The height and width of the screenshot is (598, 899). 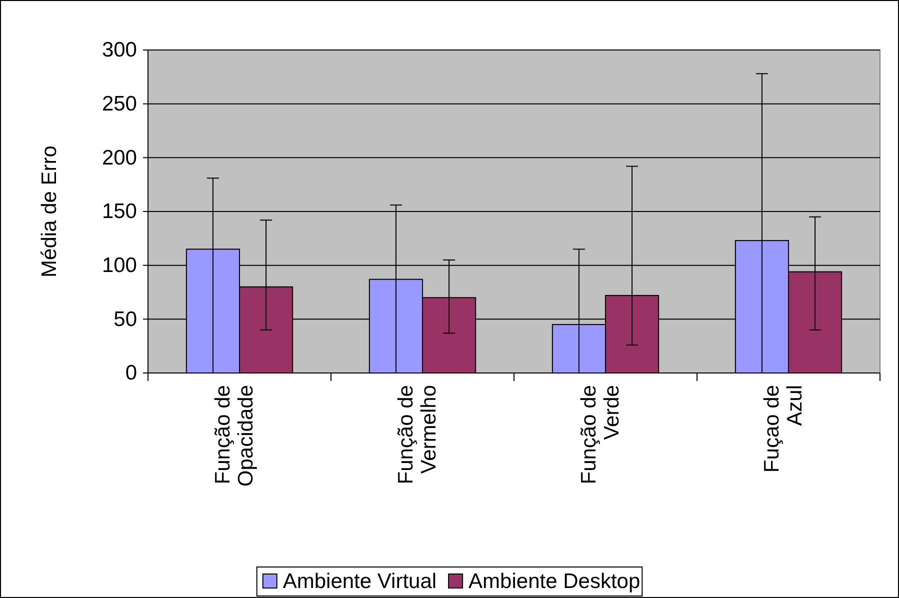 I want to click on y-tick-label: 50, so click(x=125, y=319).